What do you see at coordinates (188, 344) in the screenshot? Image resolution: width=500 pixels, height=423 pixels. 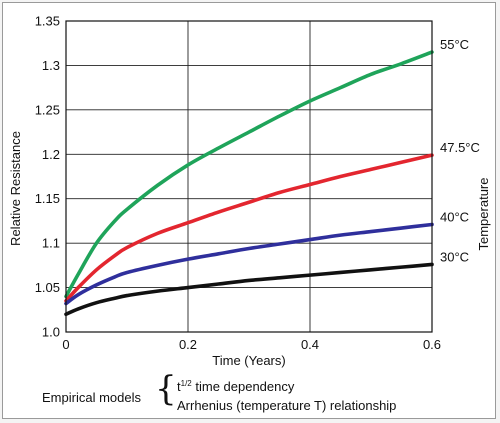 I see `x-tick-label: 0.2` at bounding box center [188, 344].